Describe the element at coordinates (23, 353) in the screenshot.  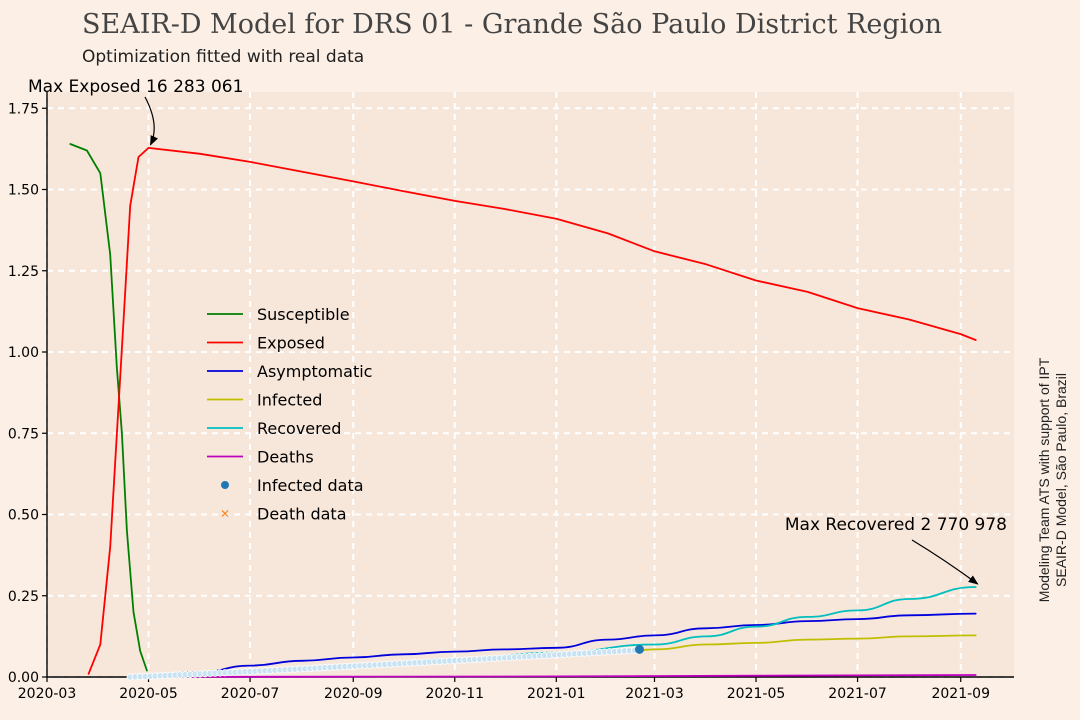
I see `y-tick-label-4: 1.00` at that location.